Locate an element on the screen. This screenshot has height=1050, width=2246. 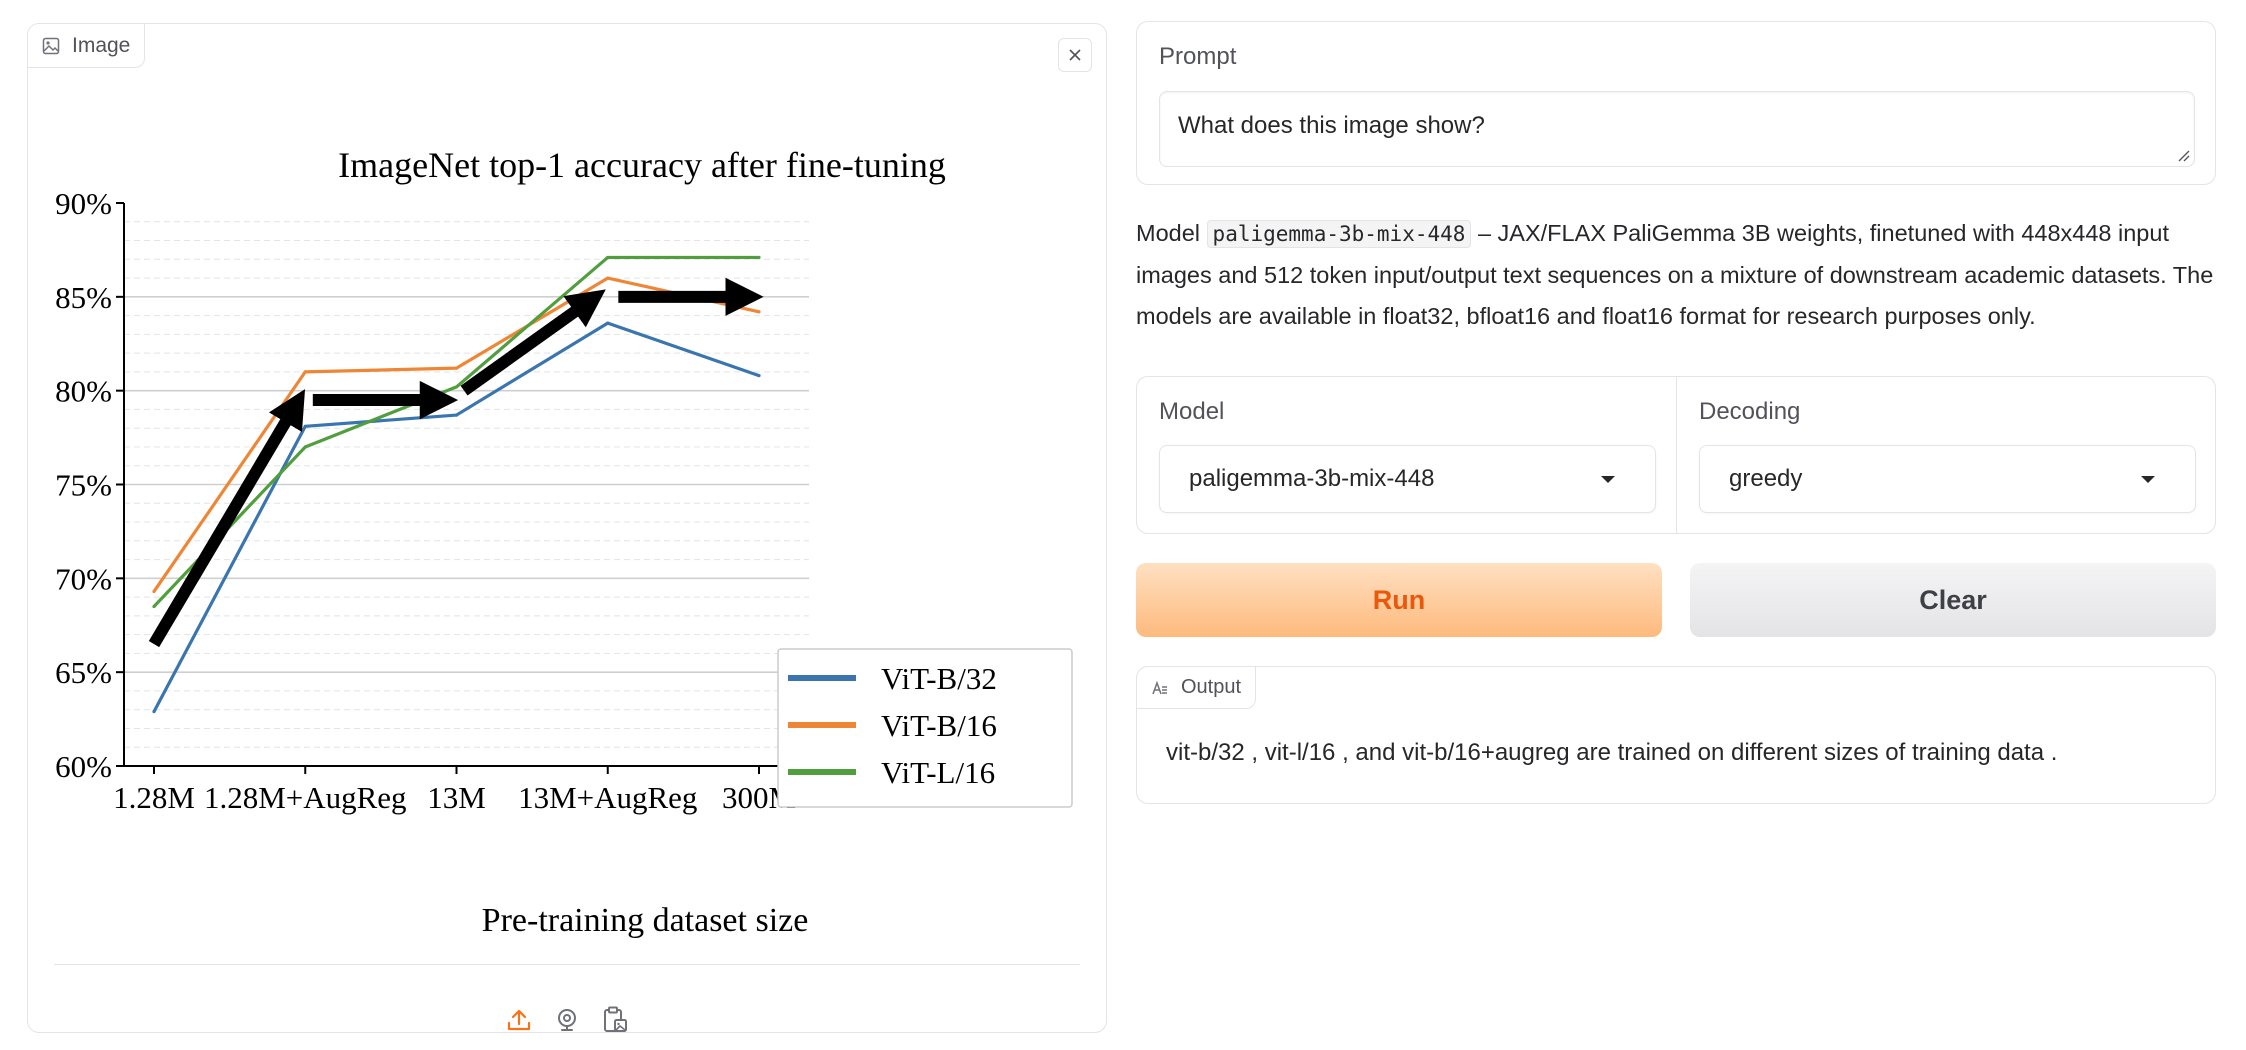
x-tick-label: 1.28M+AugReg is located at coordinates (305, 797).